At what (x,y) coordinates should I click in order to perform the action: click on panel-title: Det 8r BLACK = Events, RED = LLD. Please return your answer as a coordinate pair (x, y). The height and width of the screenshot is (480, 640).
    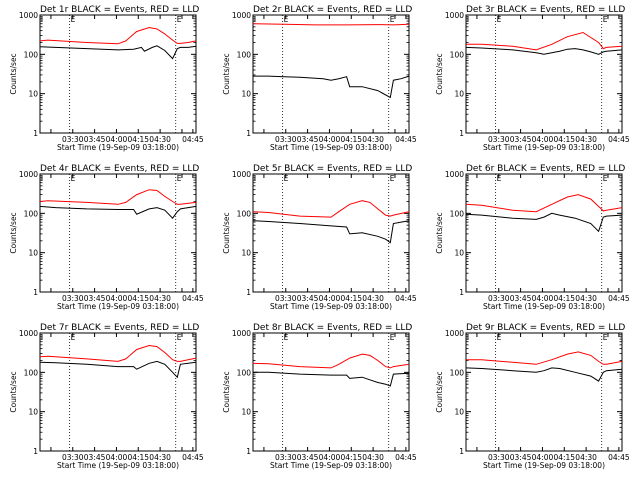
    Looking at the image, I should click on (332, 328).